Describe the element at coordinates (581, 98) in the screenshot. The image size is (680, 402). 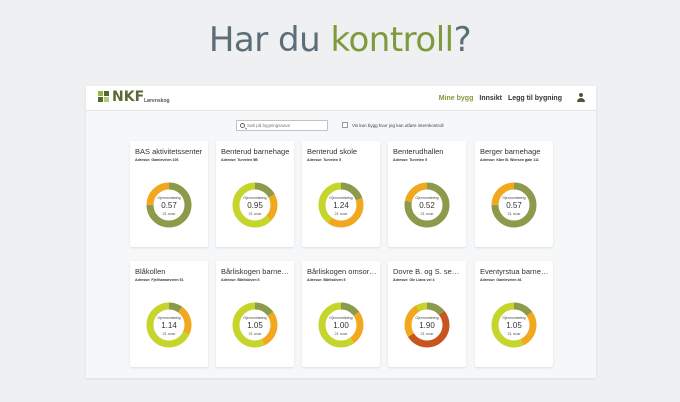
I see `user-icon` at that location.